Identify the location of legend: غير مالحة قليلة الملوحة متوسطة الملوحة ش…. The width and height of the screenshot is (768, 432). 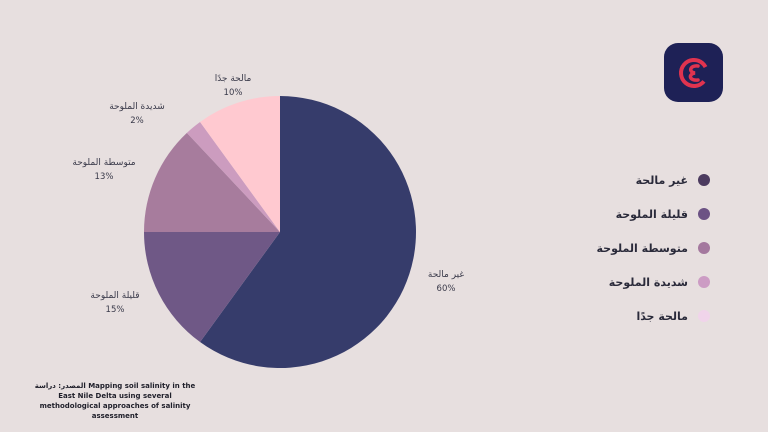
(640, 255).